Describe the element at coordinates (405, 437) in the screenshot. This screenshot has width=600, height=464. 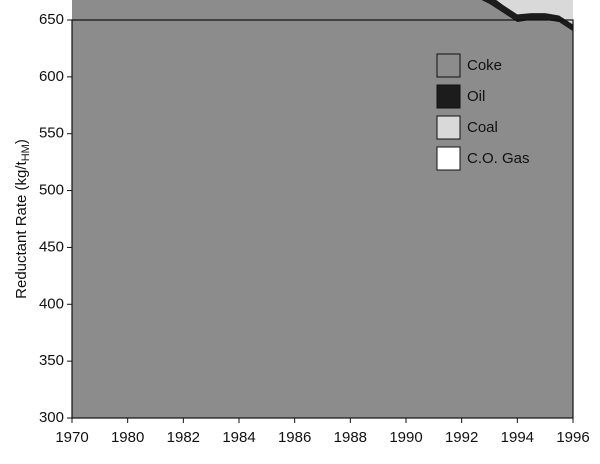
I see `x-tick-label: 1990` at that location.